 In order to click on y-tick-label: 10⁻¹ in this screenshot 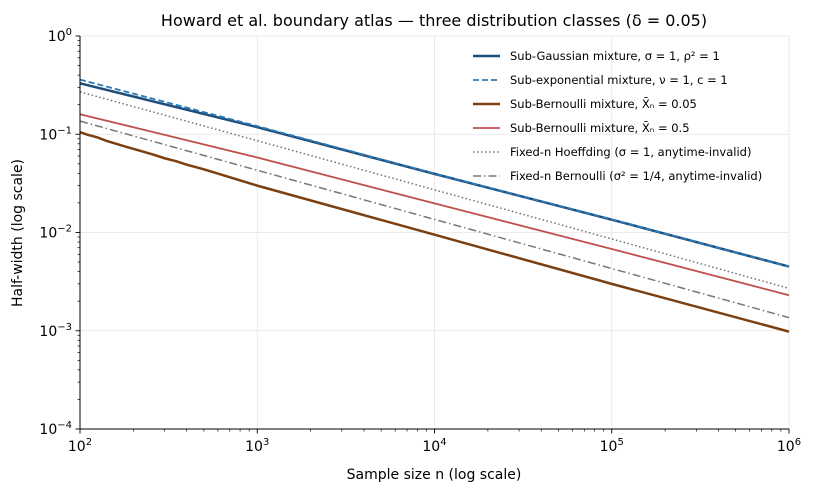, I will do `click(55, 134)`.